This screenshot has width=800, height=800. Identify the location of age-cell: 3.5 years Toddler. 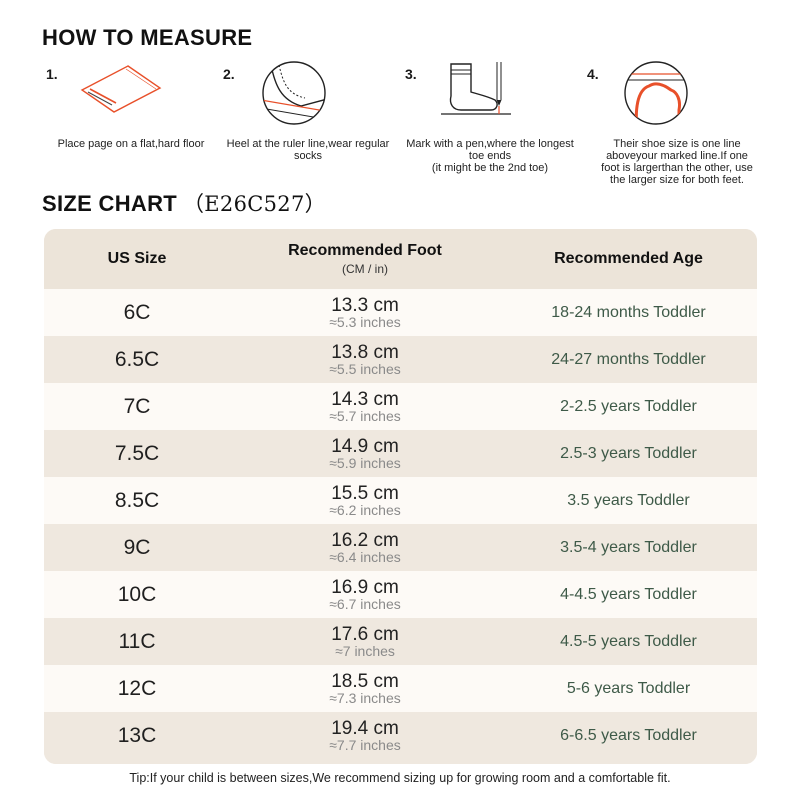
(628, 500).